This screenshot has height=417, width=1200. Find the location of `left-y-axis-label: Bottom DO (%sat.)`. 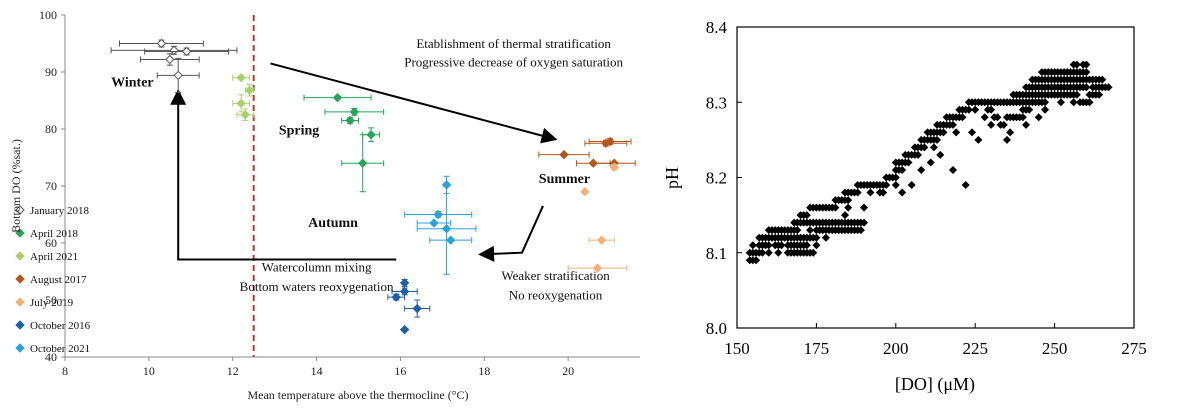

left-y-axis-label: Bottom DO (%sat.) is located at coordinates (16, 186).